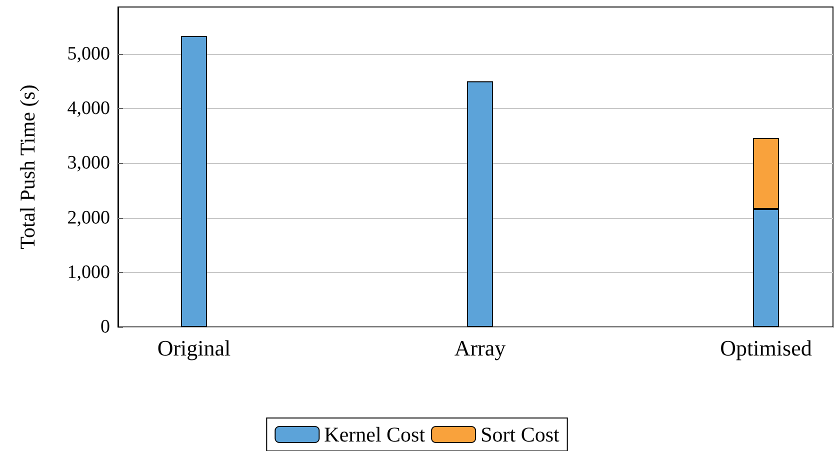 The height and width of the screenshot is (451, 834). Describe the element at coordinates (28, 167) in the screenshot. I see `y-axis-title: Total Push Time (s)` at that location.